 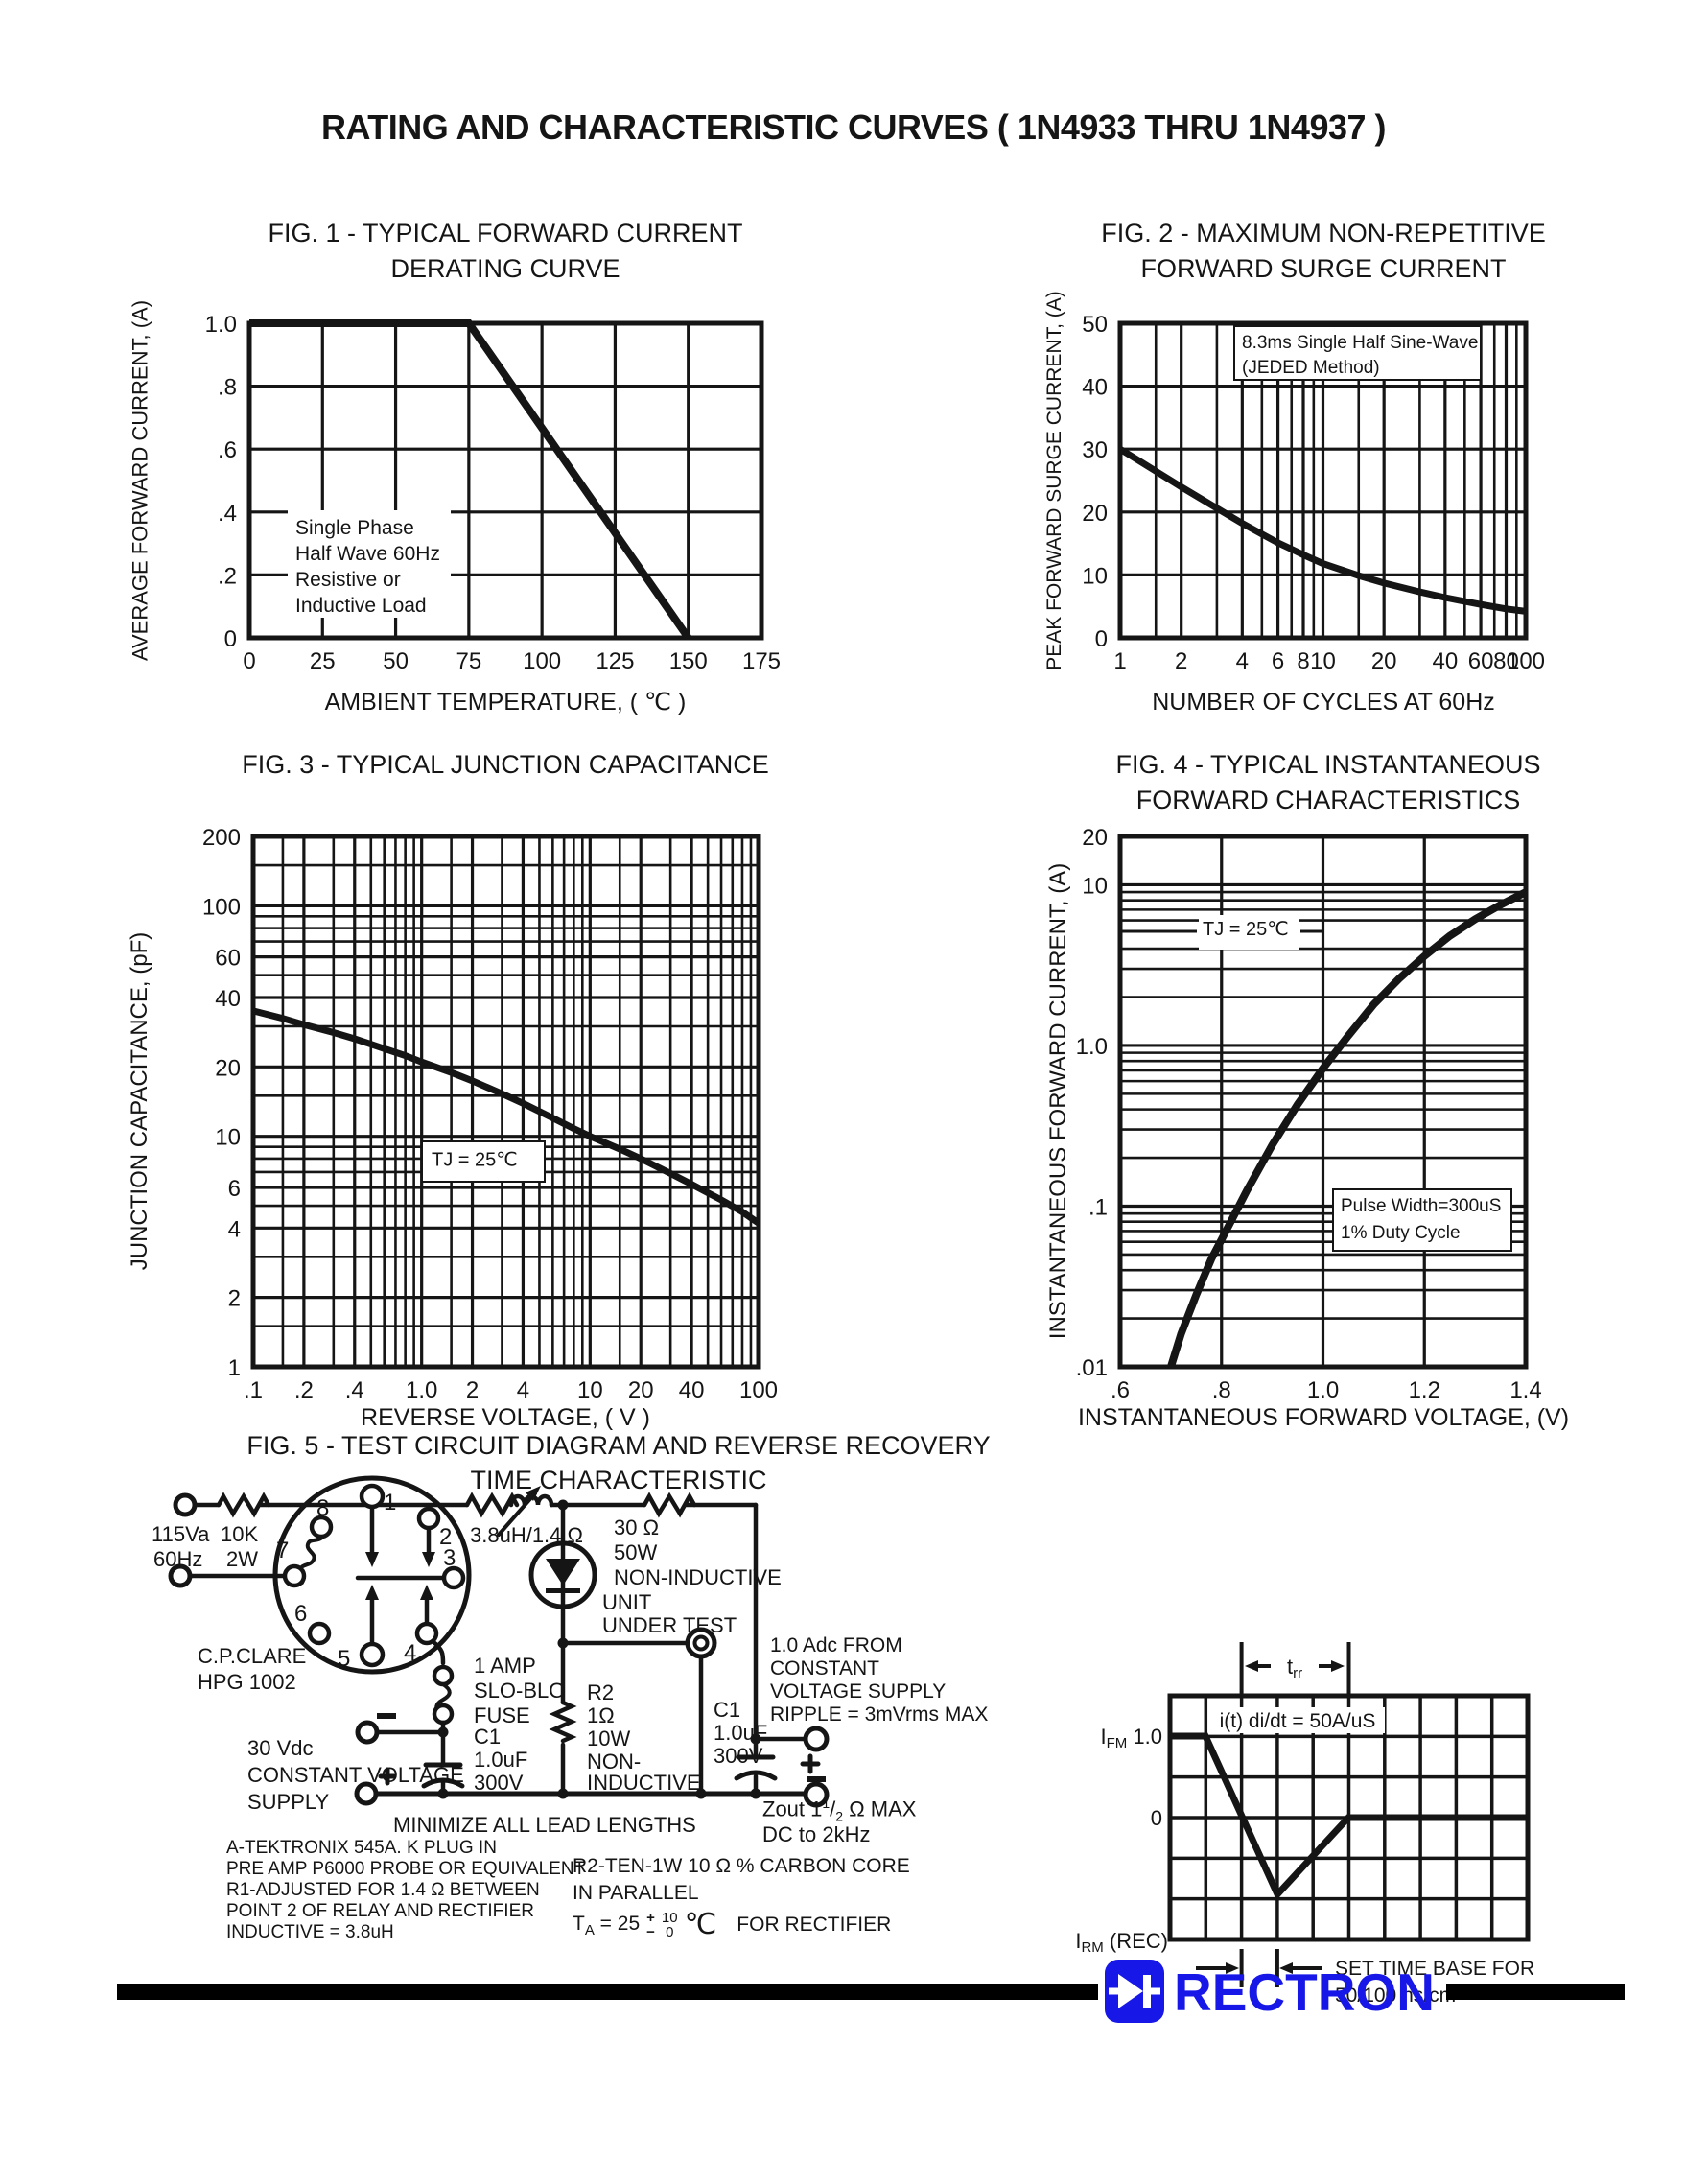 What do you see at coordinates (840, 1810) in the screenshot?
I see `zout-note: Zout 11/2 Ω MAX` at bounding box center [840, 1810].